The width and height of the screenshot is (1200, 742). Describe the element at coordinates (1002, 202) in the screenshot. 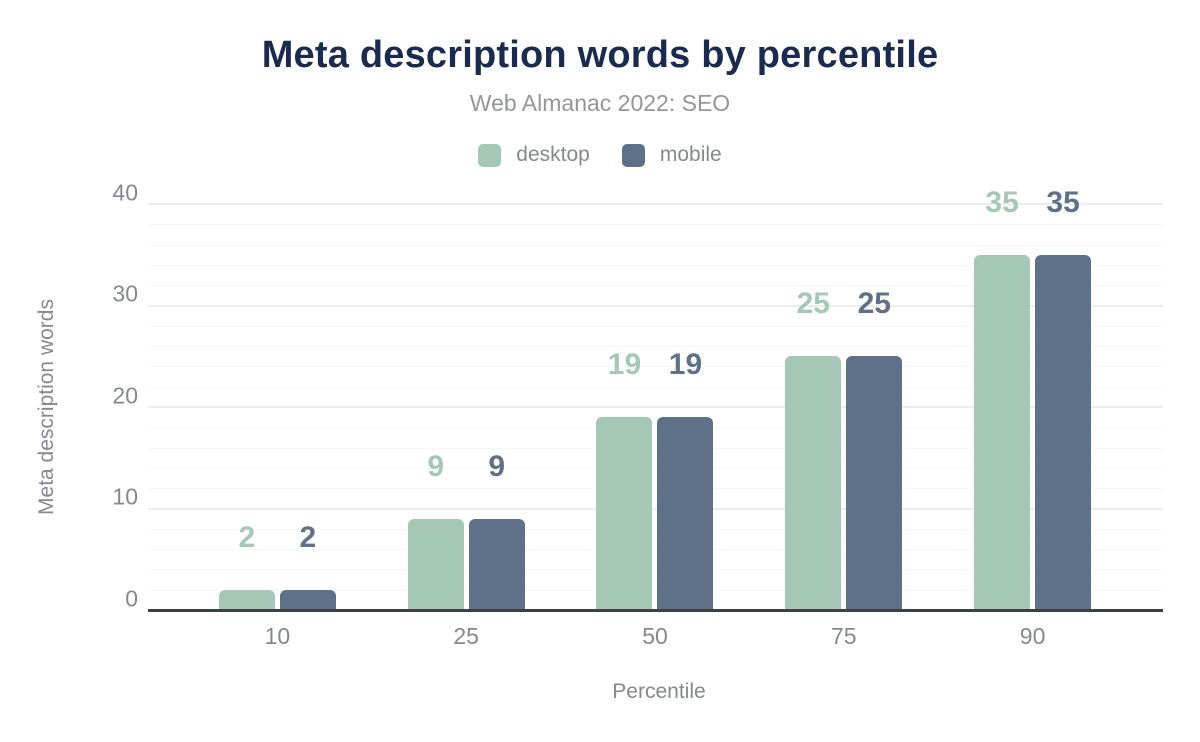

I see `value-label-desktop: 35` at that location.